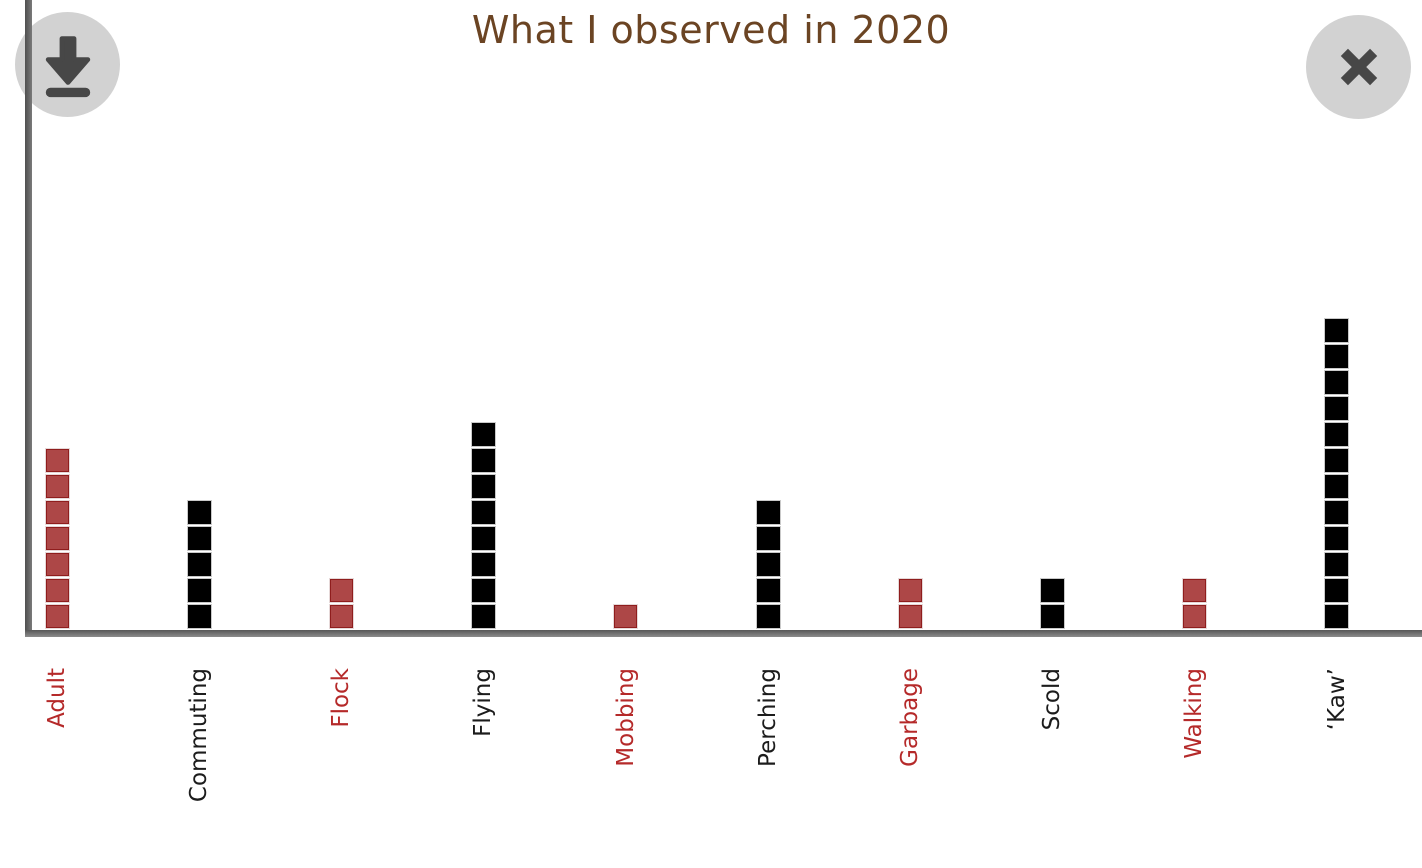  What do you see at coordinates (341, 698) in the screenshot?
I see `x-axis-label-text: Flock` at bounding box center [341, 698].